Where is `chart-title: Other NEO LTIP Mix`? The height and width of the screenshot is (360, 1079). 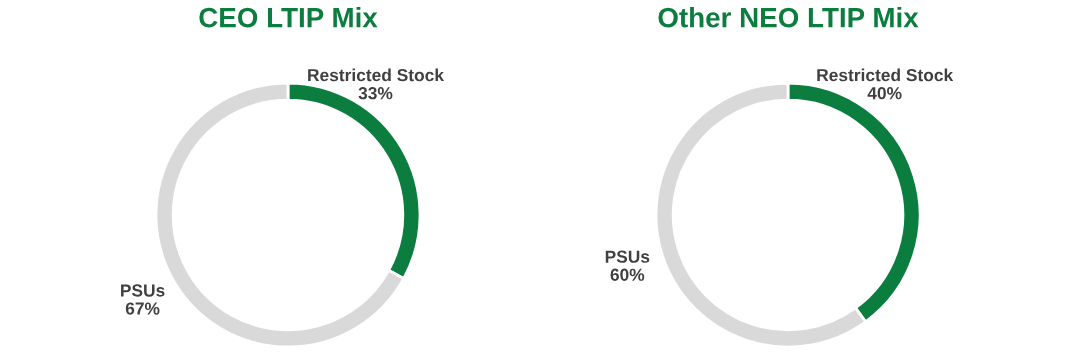
chart-title: Other NEO LTIP Mix is located at coordinates (788, 17).